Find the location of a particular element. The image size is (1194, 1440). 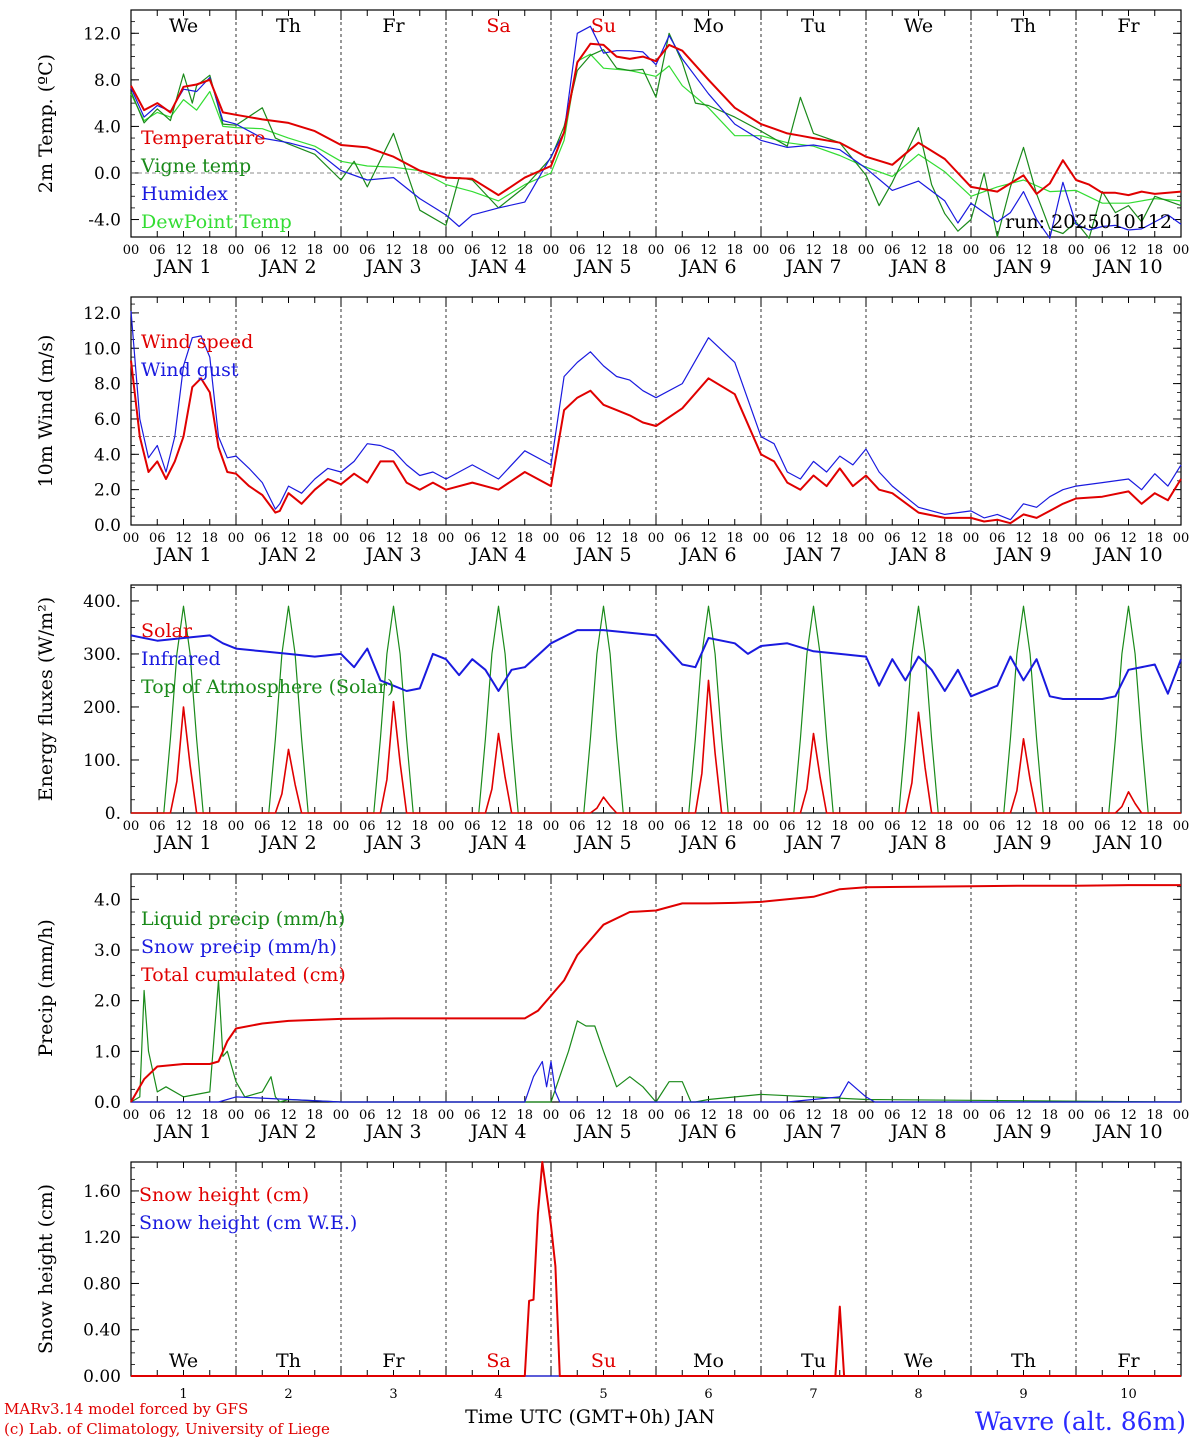

y-tick-label: 300. is located at coordinates (102, 655).